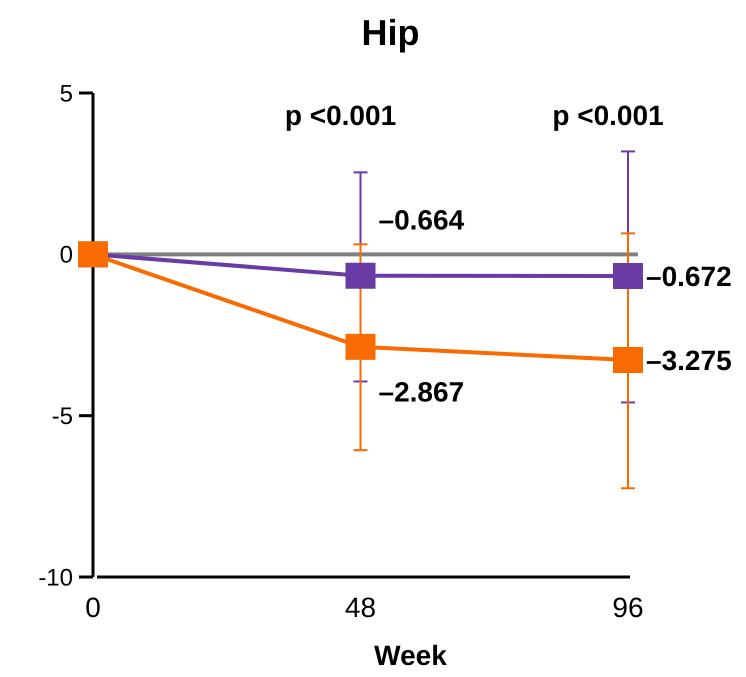 Image resolution: width=746 pixels, height=677 pixels. What do you see at coordinates (411, 655) in the screenshot?
I see `x-axis-title: Week` at bounding box center [411, 655].